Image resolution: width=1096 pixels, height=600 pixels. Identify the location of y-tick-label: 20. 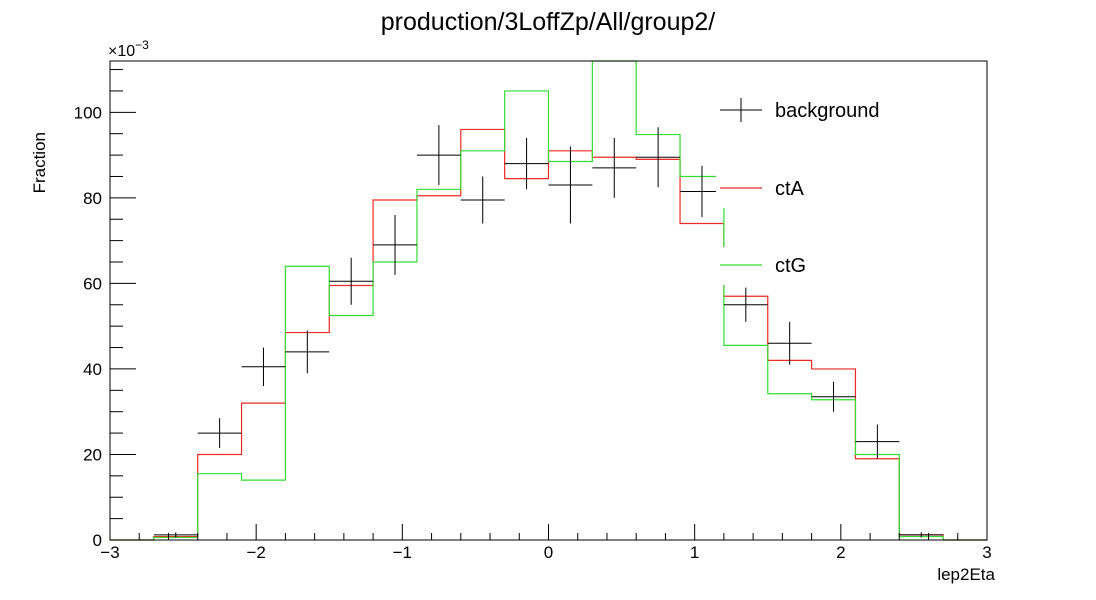
(92, 454).